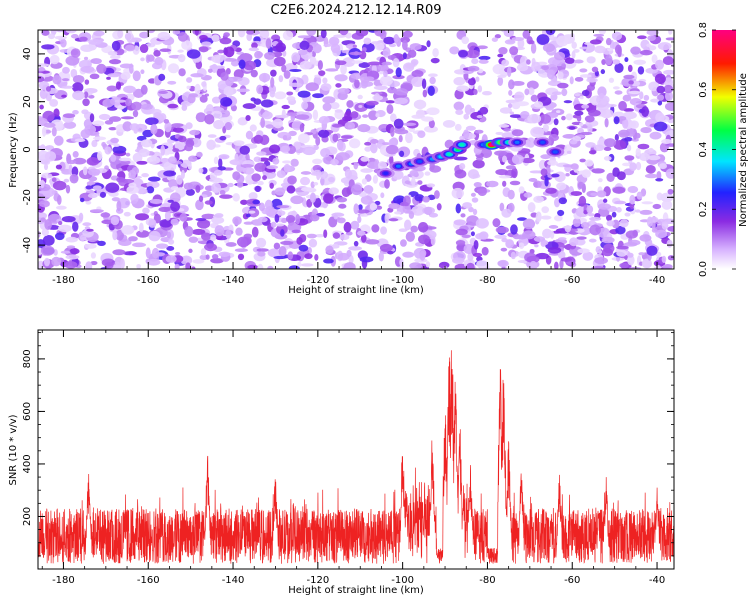  Describe the element at coordinates (27, 516) in the screenshot. I see `y-tick-label: 200` at that location.